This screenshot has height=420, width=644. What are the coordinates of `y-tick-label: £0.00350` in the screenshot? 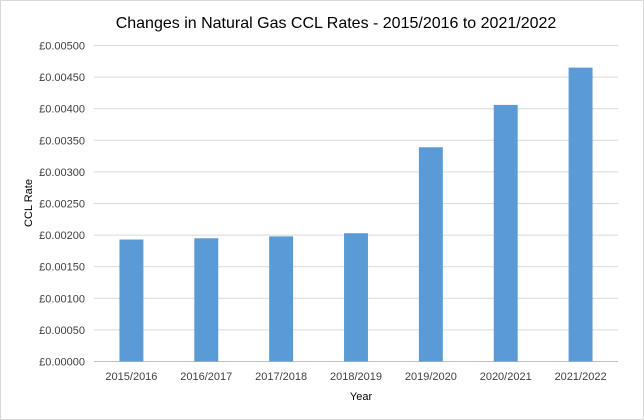 It's located at (62, 141).